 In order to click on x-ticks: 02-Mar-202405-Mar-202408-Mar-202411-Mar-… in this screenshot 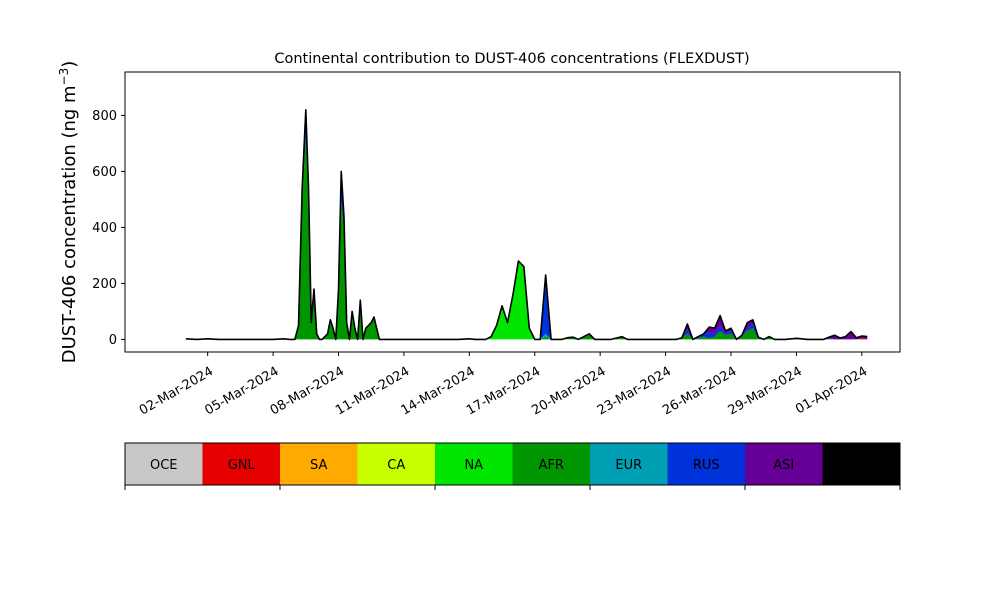, I will do `click(503, 385)`.